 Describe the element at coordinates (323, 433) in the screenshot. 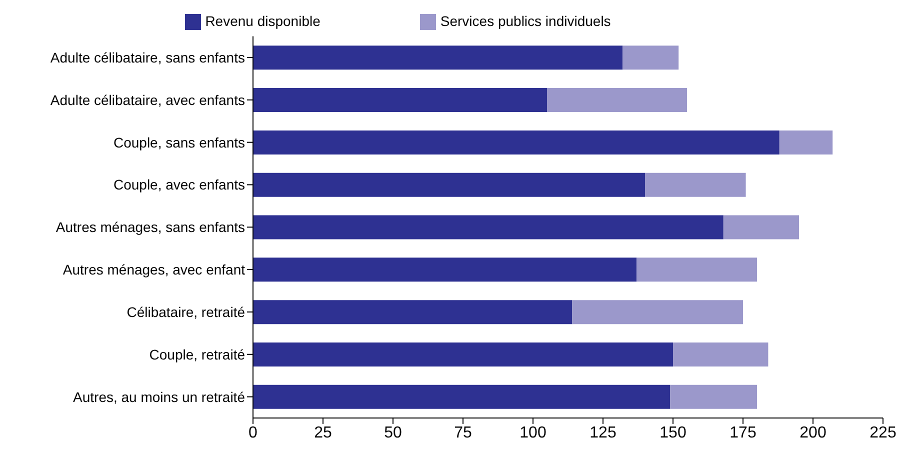

I see `x-tick-label: 25` at that location.